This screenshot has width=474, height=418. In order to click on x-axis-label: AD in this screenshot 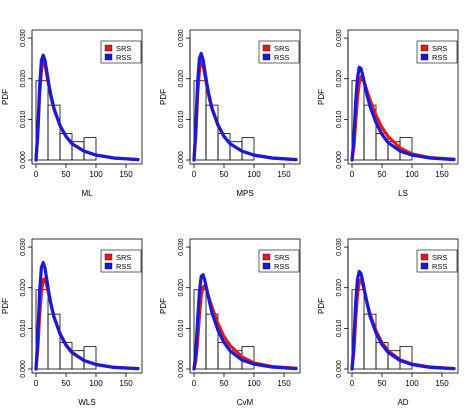, I will do `click(402, 402)`.